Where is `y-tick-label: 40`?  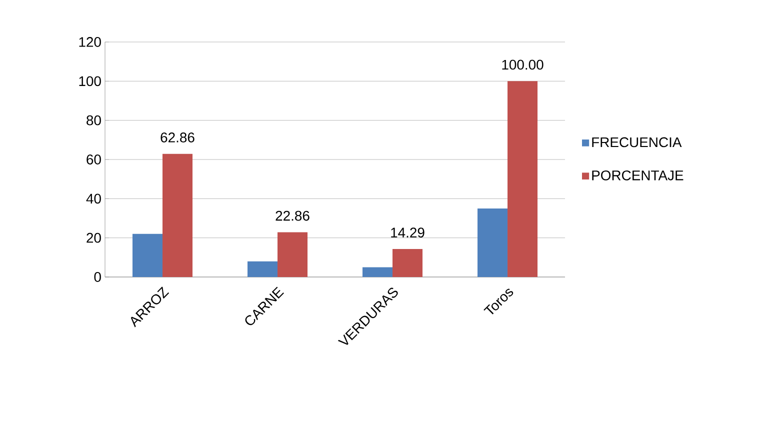 y-tick-label: 40 is located at coordinates (93, 199).